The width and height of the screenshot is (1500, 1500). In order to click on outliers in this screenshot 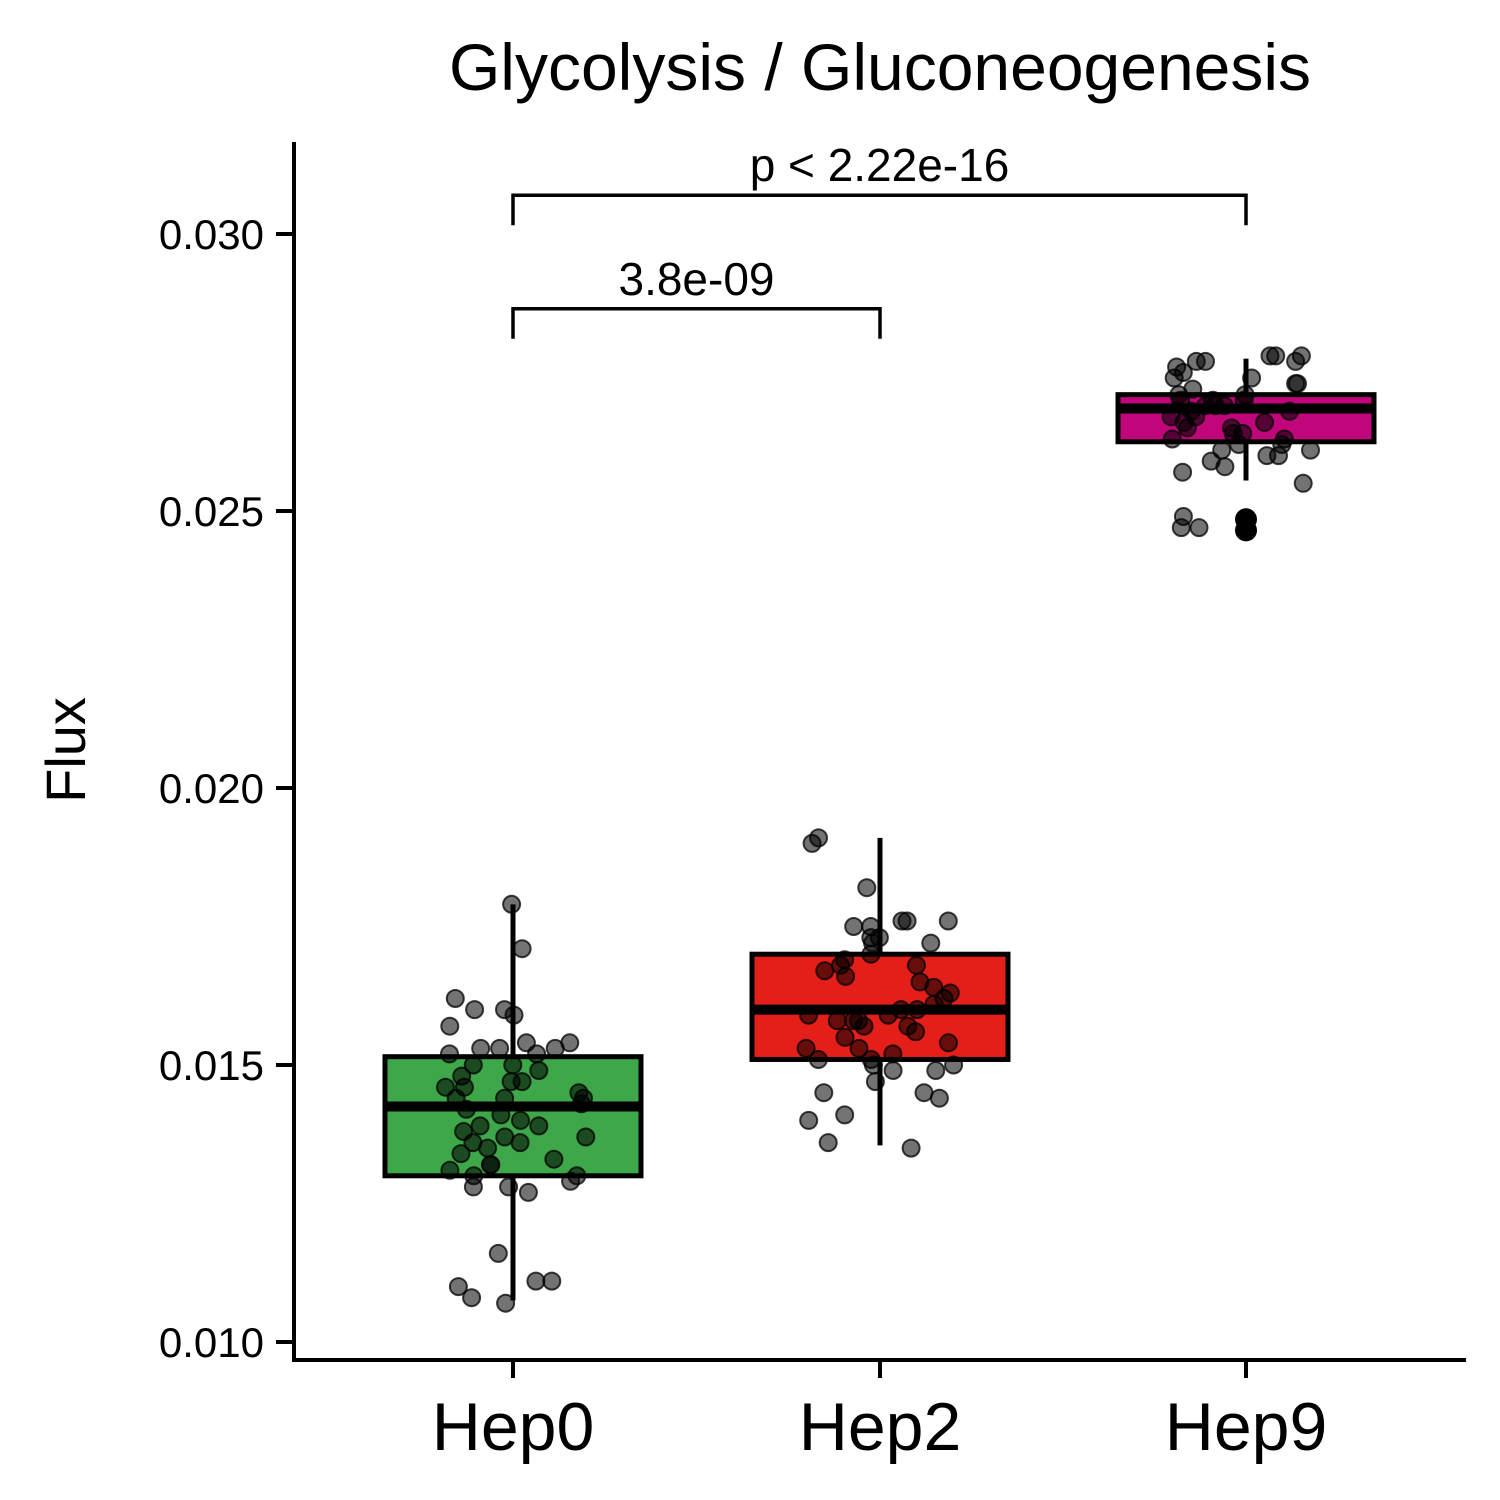, I will do `click(1246, 525)`.